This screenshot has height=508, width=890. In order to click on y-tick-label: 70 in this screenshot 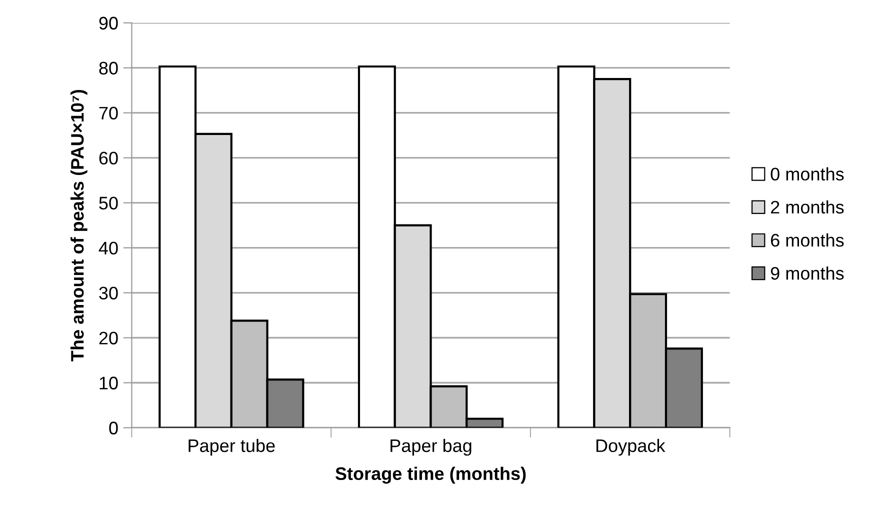, I will do `click(108, 113)`.